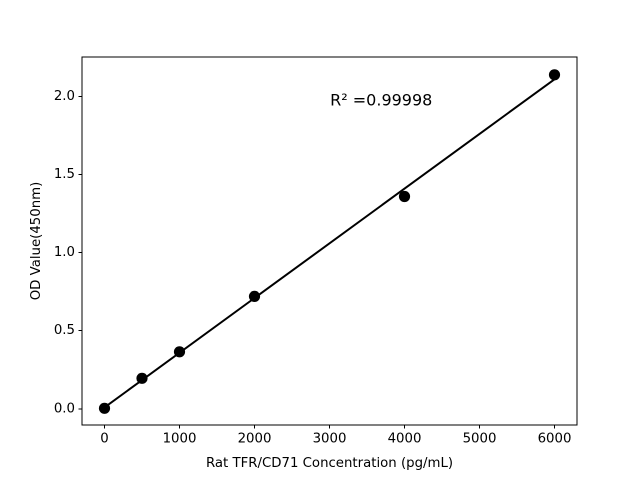 The width and height of the screenshot is (640, 480). What do you see at coordinates (180, 439) in the screenshot?
I see `x-tick-label: 1000` at bounding box center [180, 439].